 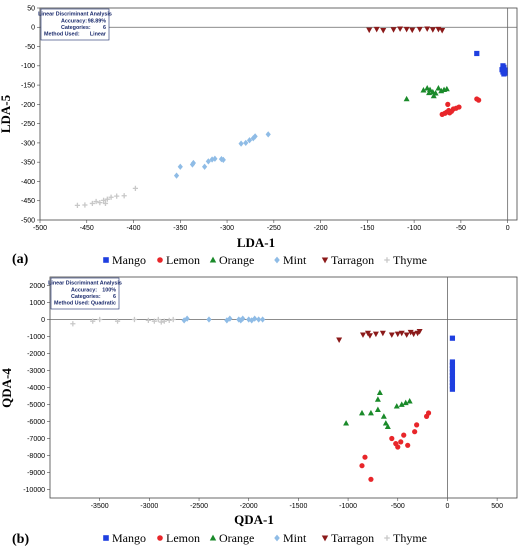 What do you see at coordinates (104, 28) in the screenshot?
I see `info-row-value: 6` at bounding box center [104, 28].